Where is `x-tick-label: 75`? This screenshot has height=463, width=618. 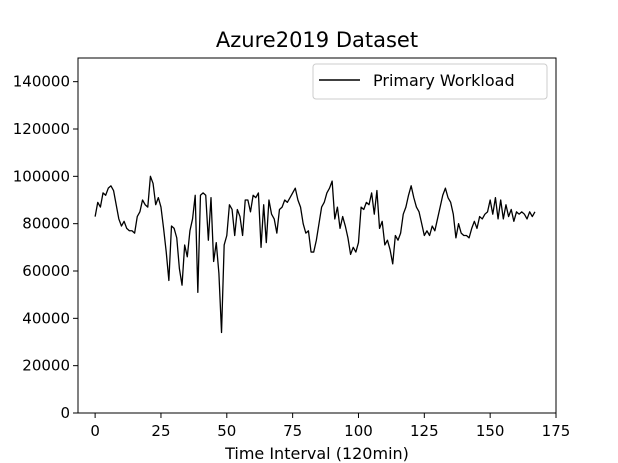 x-tick-label: 75 is located at coordinates (292, 431).